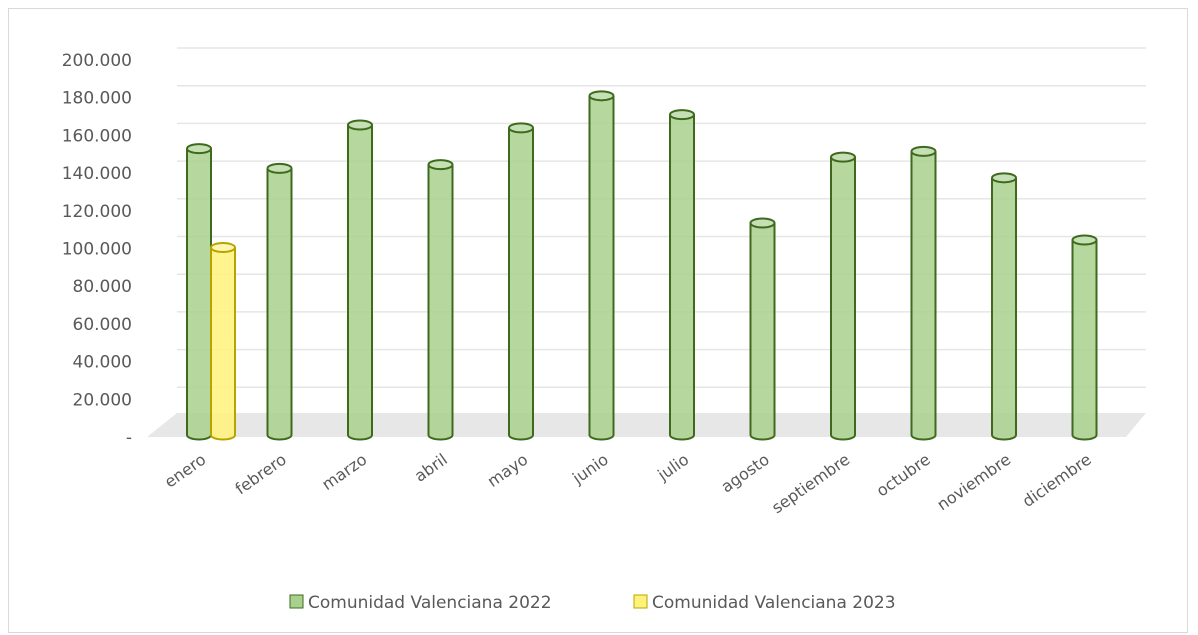  What do you see at coordinates (97, 99) in the screenshot?
I see `y-tick-label: 180.000` at bounding box center [97, 99].